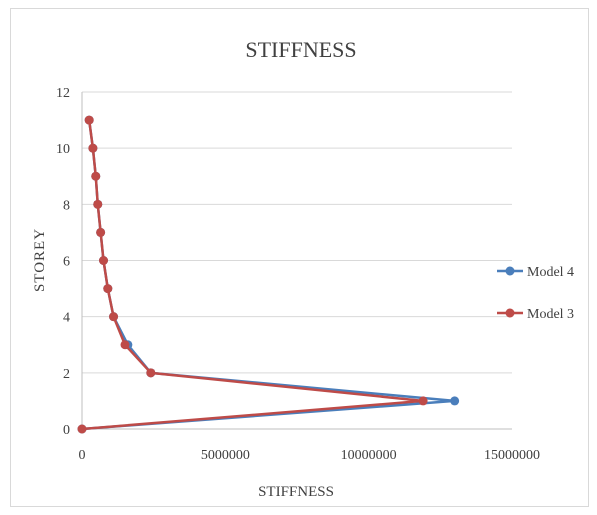  Describe the element at coordinates (66, 262) in the screenshot. I see `y-tick-label: 6` at that location.